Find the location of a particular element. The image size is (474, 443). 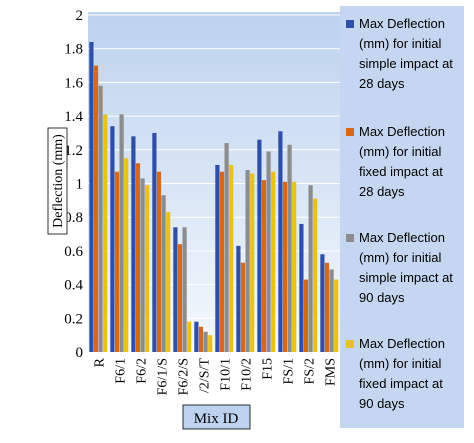

y-axis-title-box: Deflection (mm) is located at coordinates (57, 181).